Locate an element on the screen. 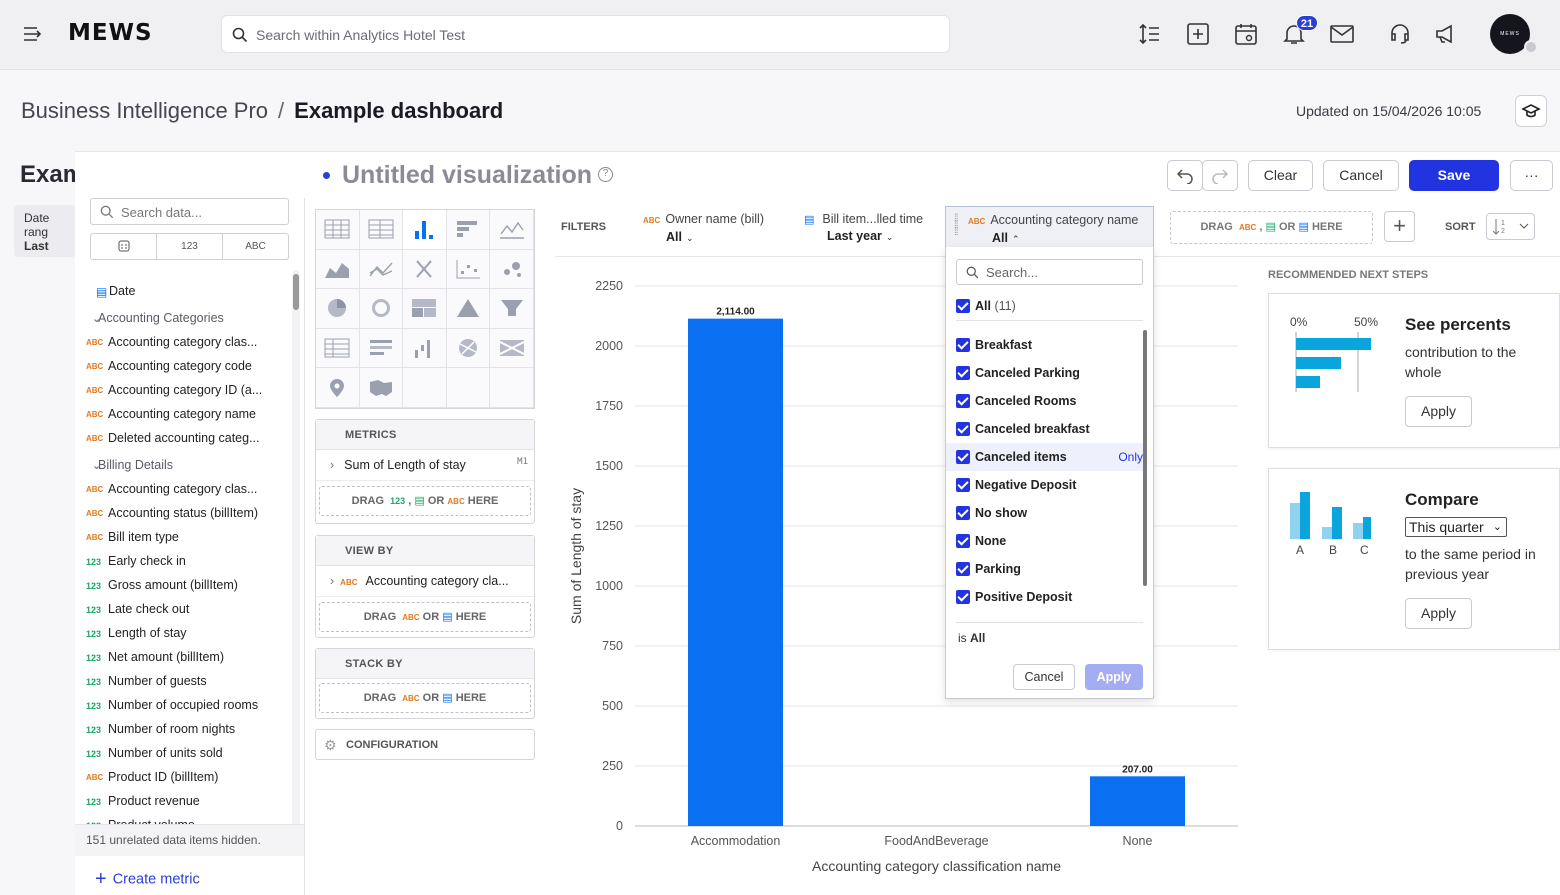 Image resolution: width=1560 pixels, height=895 pixels. metrics-drop-zone: DRAG 123 , ▤ OR ABC HERE is located at coordinates (425, 501).